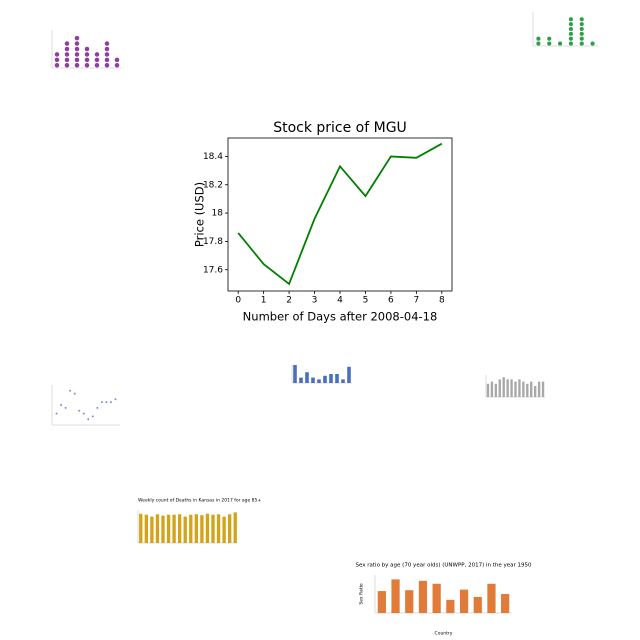 The height and width of the screenshot is (640, 640). Describe the element at coordinates (289, 301) in the screenshot. I see `x-tick-label: 2` at that location.